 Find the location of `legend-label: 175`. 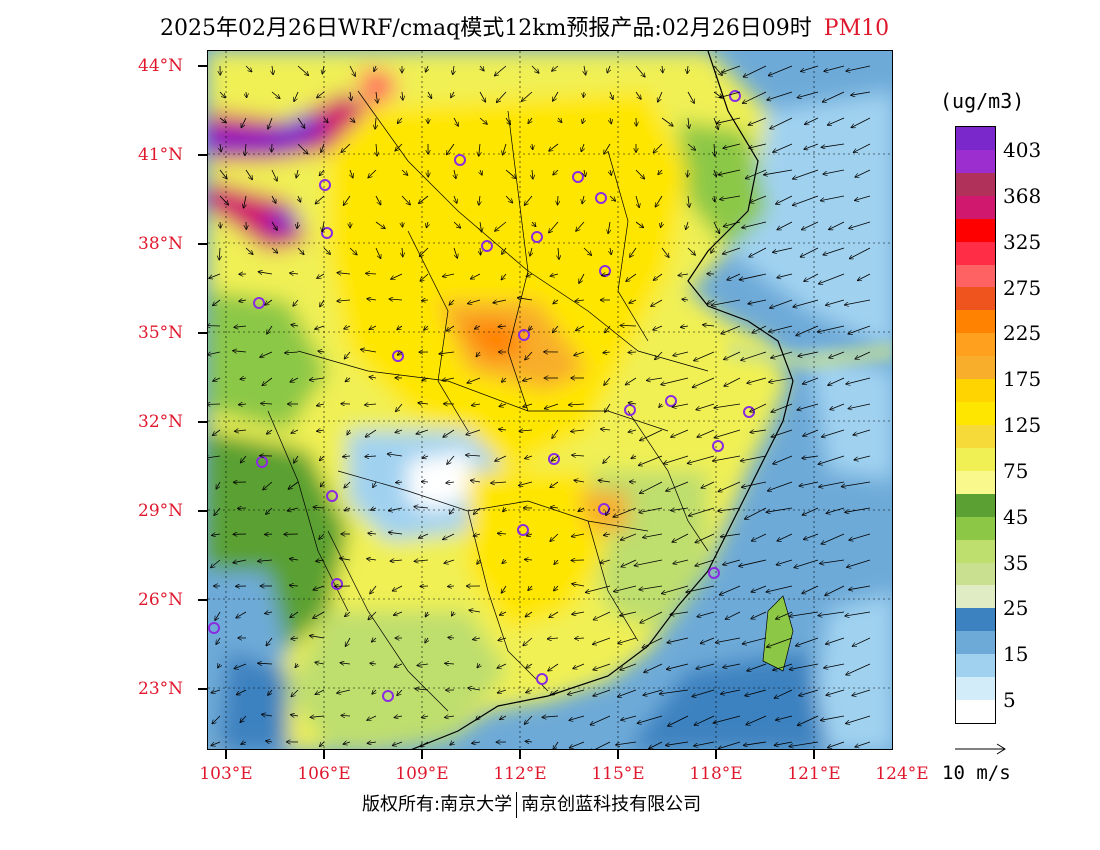

legend-label: 175 is located at coordinates (1022, 379).